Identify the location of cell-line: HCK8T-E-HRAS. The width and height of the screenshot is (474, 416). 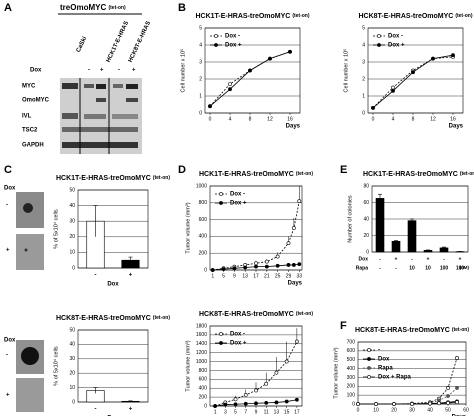
(140, 41).